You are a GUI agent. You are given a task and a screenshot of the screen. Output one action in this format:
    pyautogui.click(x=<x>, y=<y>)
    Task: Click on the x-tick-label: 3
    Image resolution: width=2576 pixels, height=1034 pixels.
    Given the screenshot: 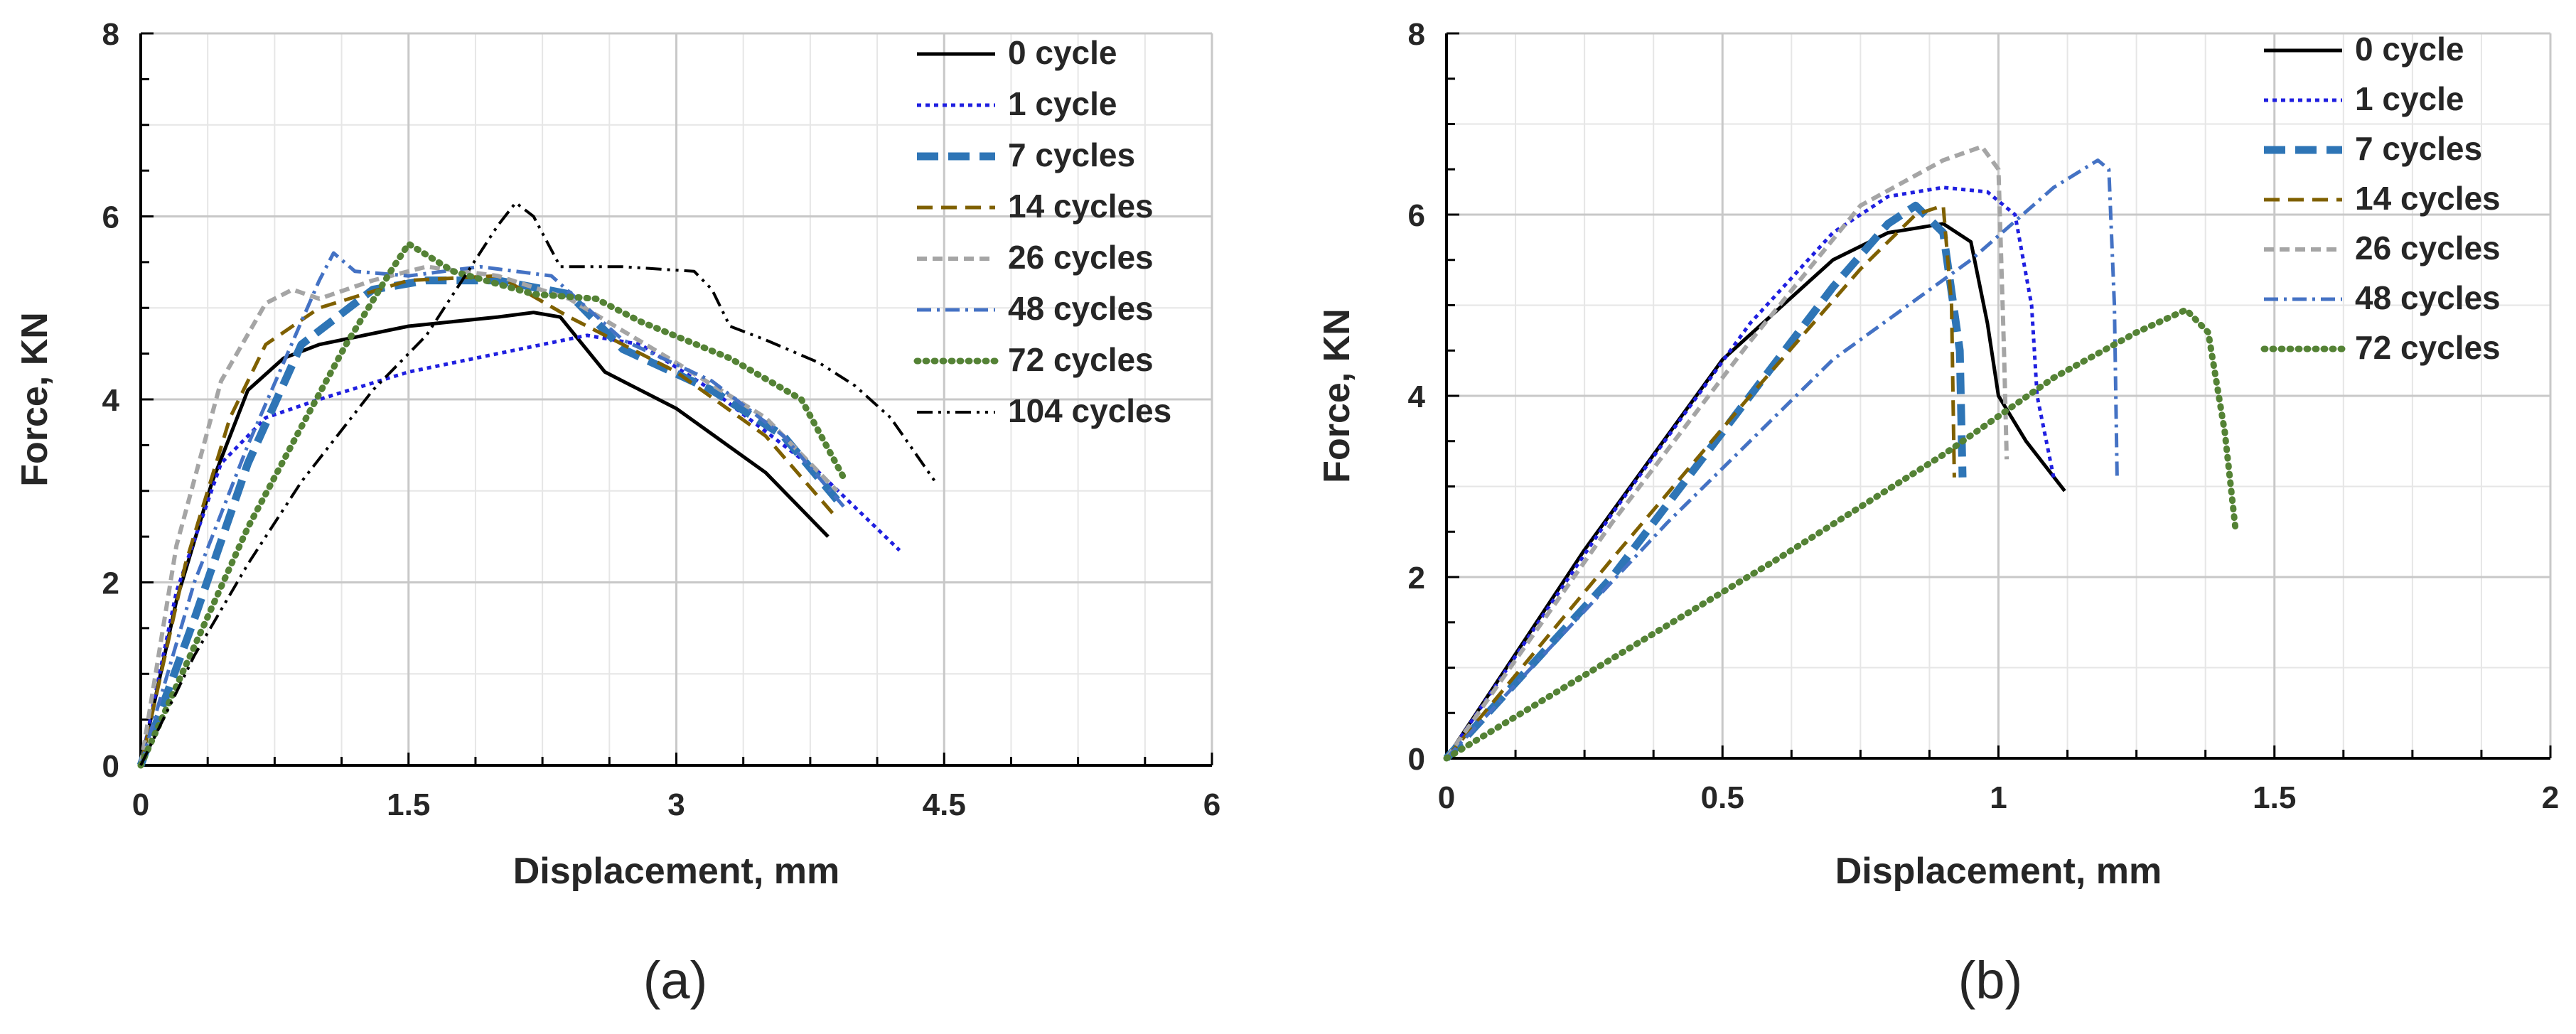 What is the action you would take?
    pyautogui.click(x=676, y=804)
    